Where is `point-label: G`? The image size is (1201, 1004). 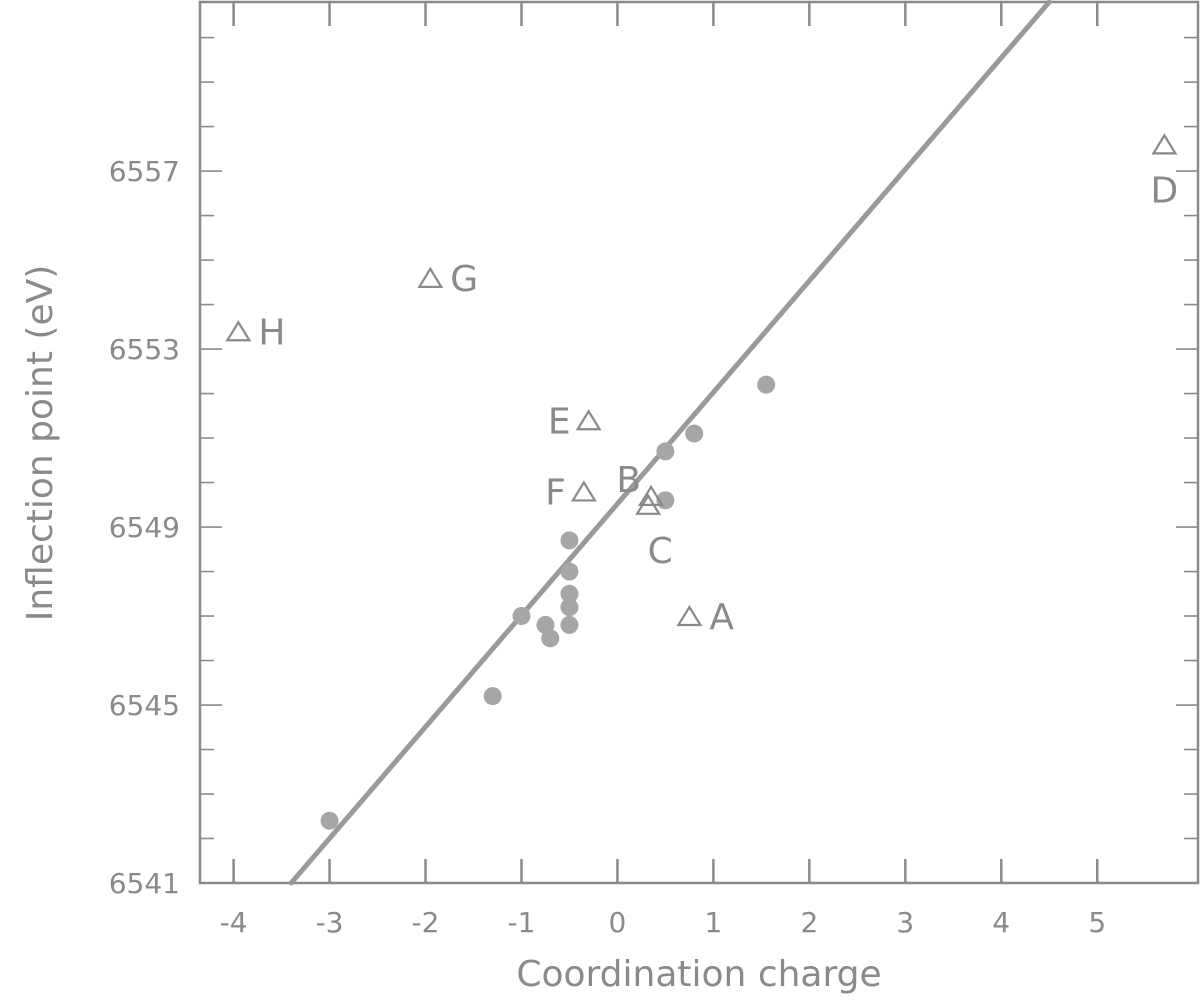
point-label: G is located at coordinates (464, 279).